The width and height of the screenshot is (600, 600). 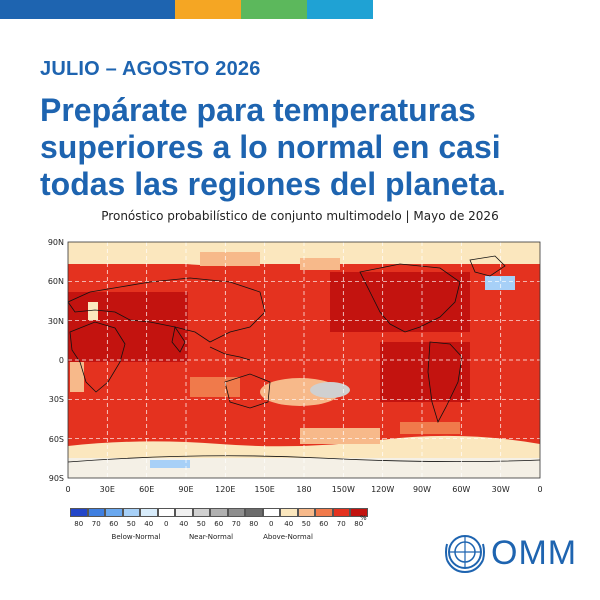 What do you see at coordinates (56, 439) in the screenshot?
I see `lat-label: 60S` at bounding box center [56, 439].